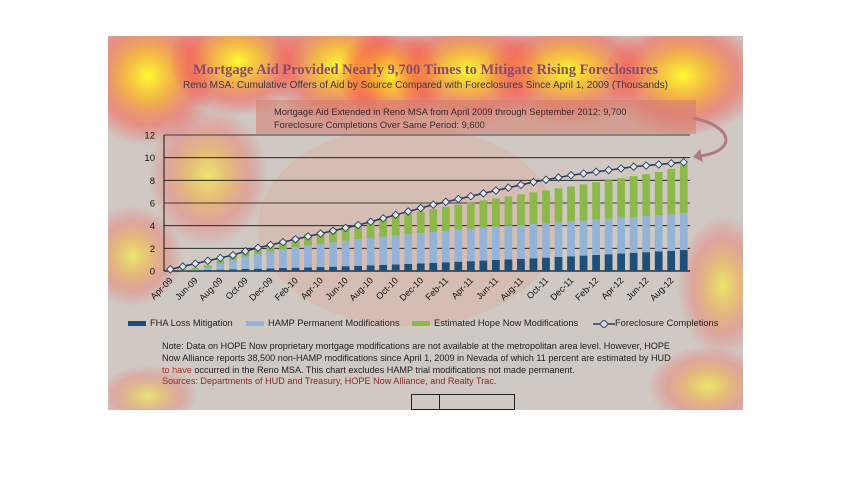  Describe the element at coordinates (152, 181) in the screenshot. I see `y-tick-label: 8` at that location.